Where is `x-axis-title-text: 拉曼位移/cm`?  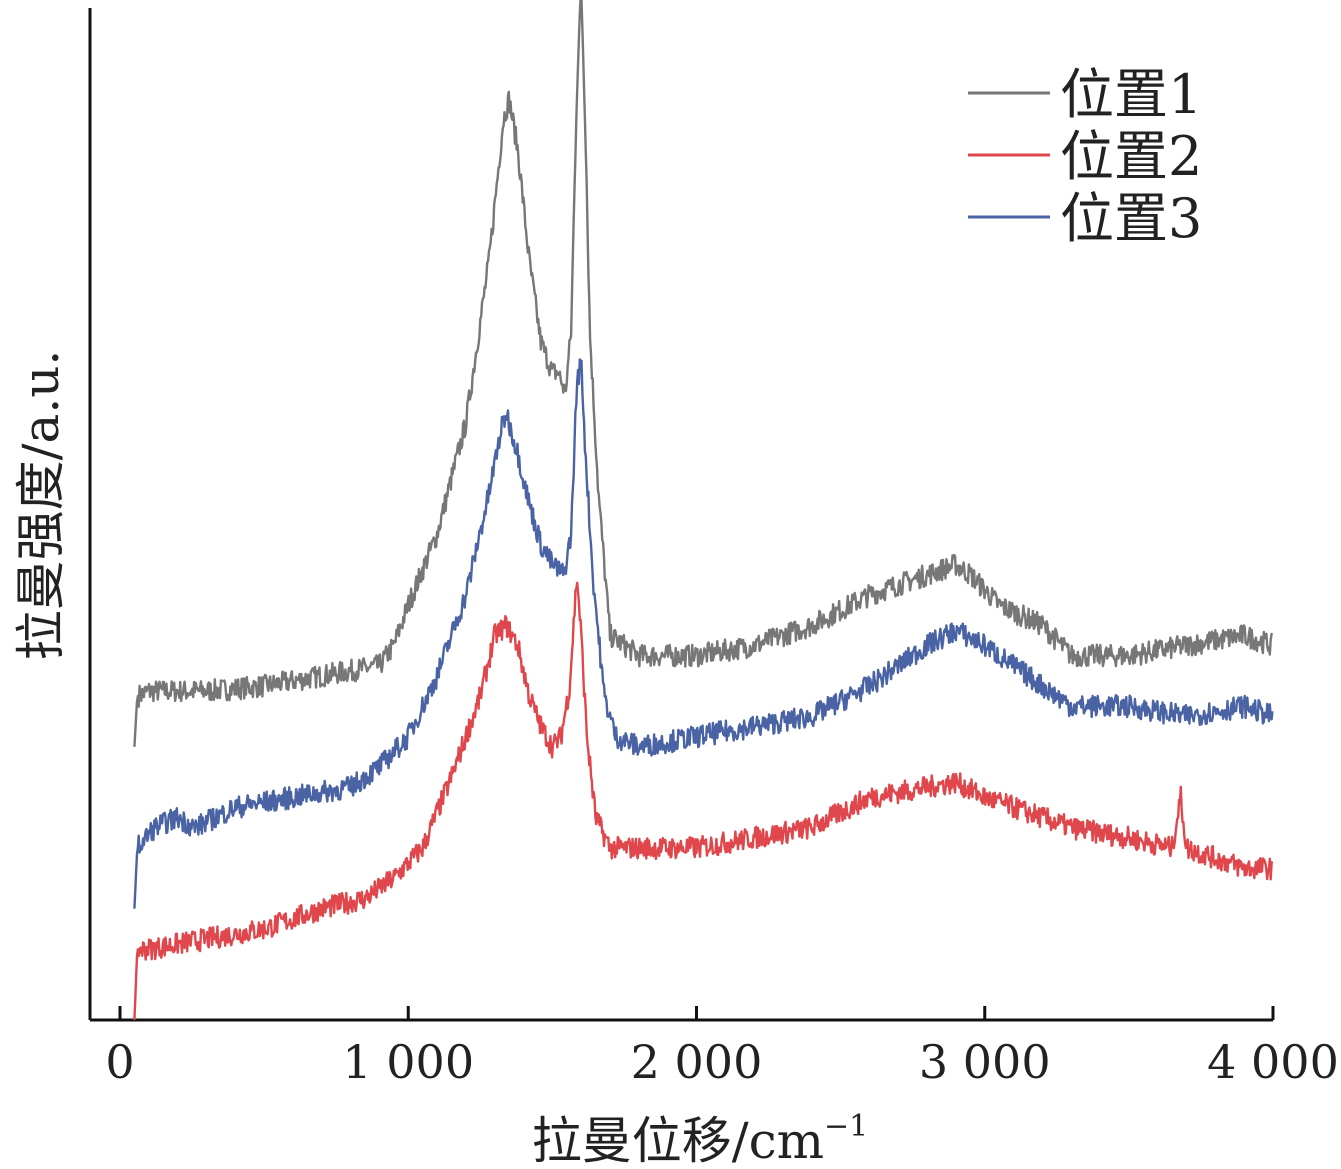 x-axis-title-text: 拉曼位移/cm is located at coordinates (678, 1140).